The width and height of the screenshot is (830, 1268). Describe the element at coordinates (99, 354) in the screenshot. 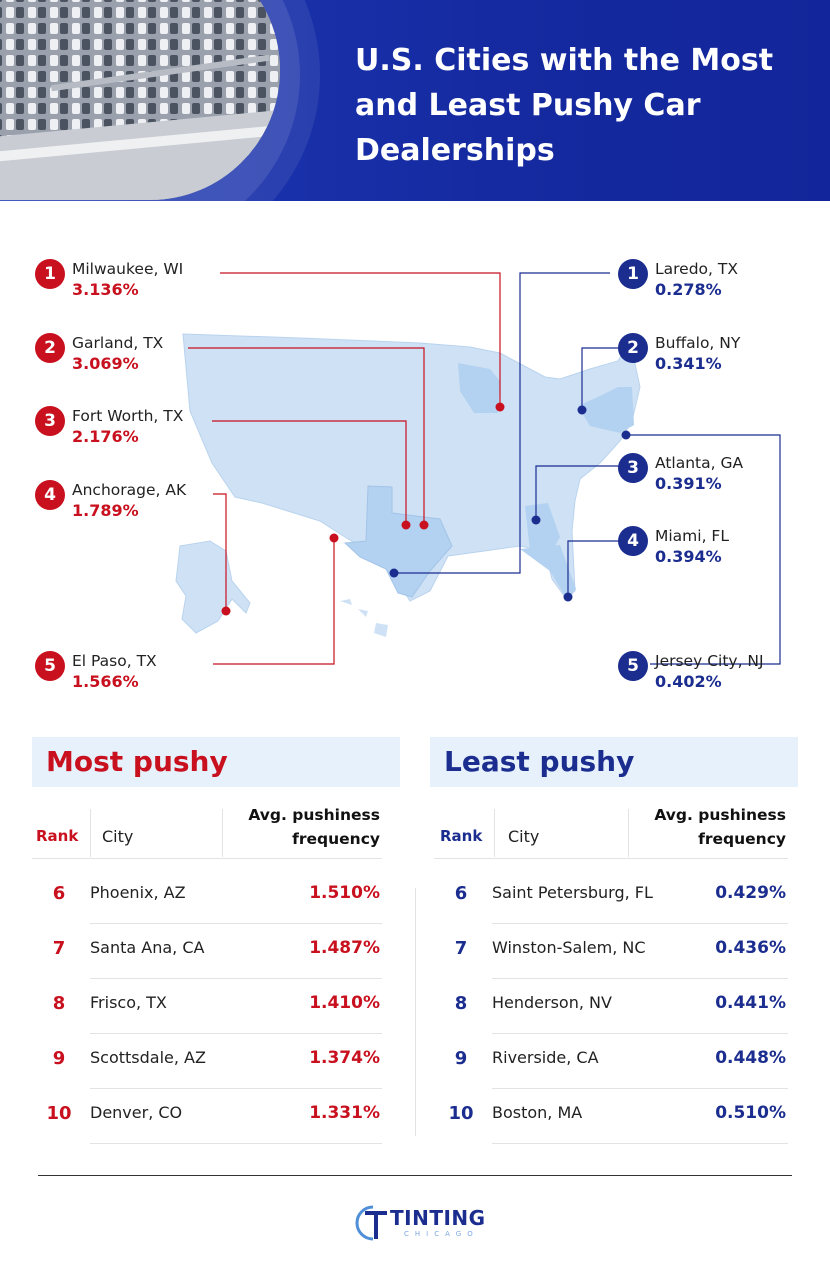

I see `callout-most-2: 2 Garland, TX 3.069%` at that location.